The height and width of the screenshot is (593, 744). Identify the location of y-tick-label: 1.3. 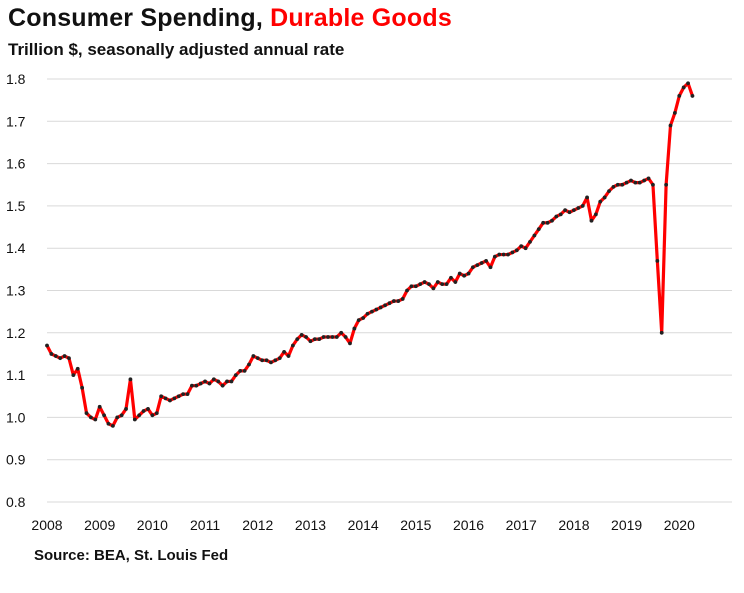
(16, 291).